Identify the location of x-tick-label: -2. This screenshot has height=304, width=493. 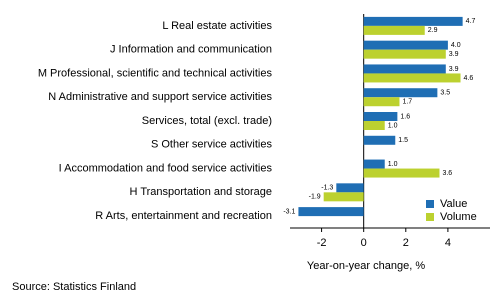
(322, 243).